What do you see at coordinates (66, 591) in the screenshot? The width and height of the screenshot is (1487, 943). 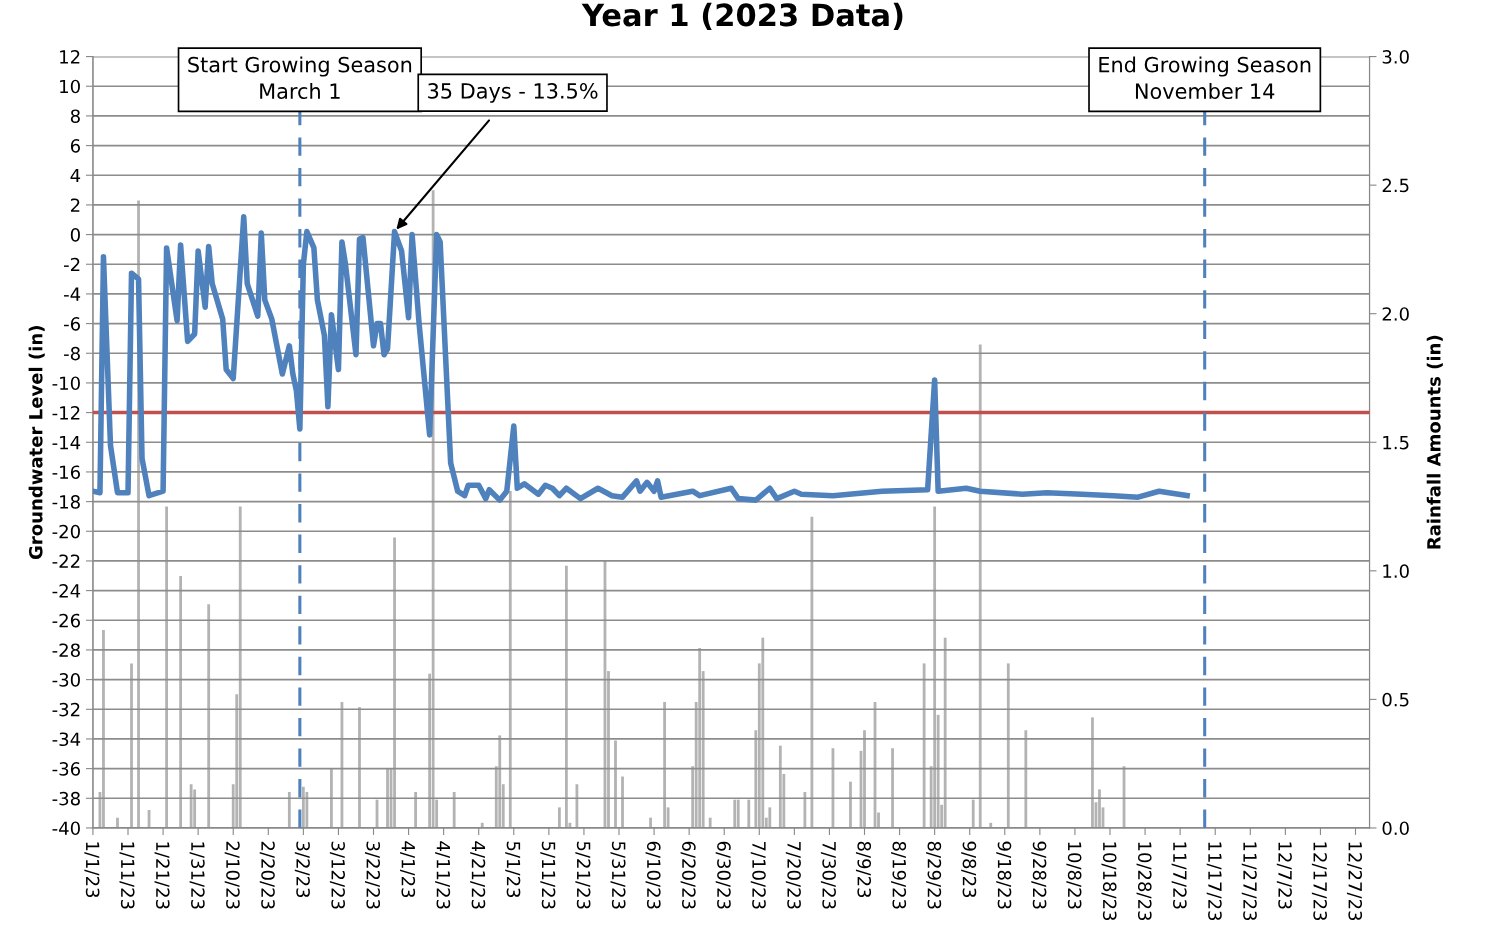 I see `y-tick-label: -24` at bounding box center [66, 591].